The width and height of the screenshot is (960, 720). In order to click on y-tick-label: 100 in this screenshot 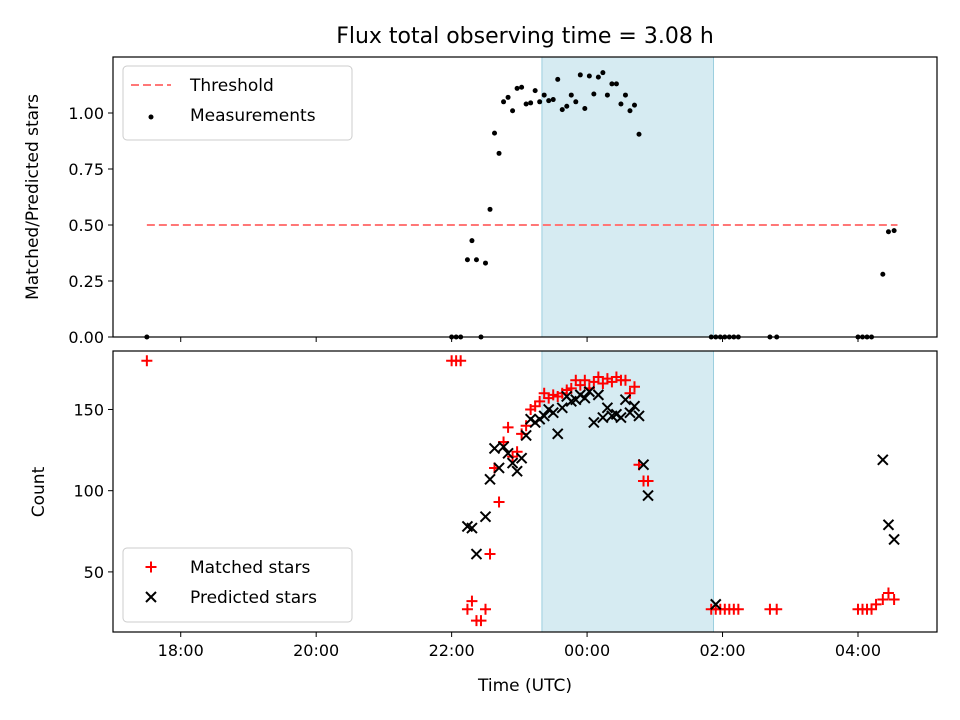, I will do `click(88, 491)`.